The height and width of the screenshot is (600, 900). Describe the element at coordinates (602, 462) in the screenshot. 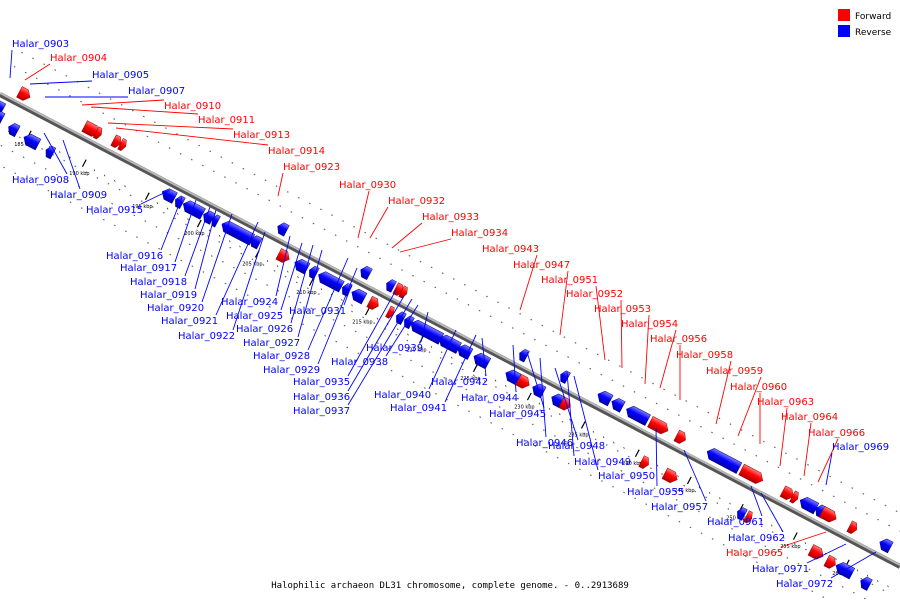

I see `gene-label-halar-0949: Halar_0949` at that location.